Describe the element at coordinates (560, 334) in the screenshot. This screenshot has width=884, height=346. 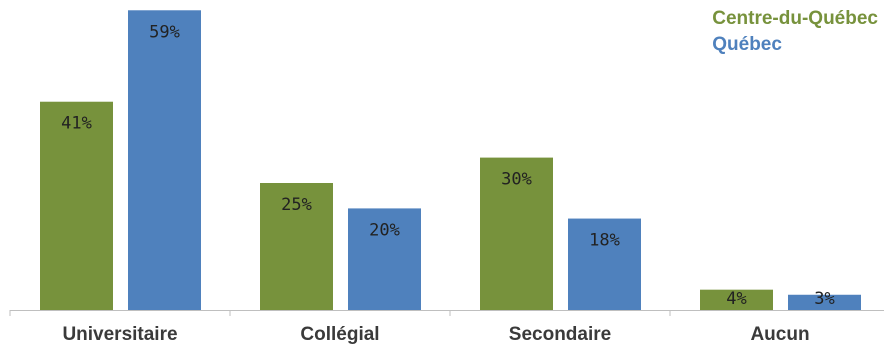
I see `x-tick-label-secondaire: Secondaire` at that location.